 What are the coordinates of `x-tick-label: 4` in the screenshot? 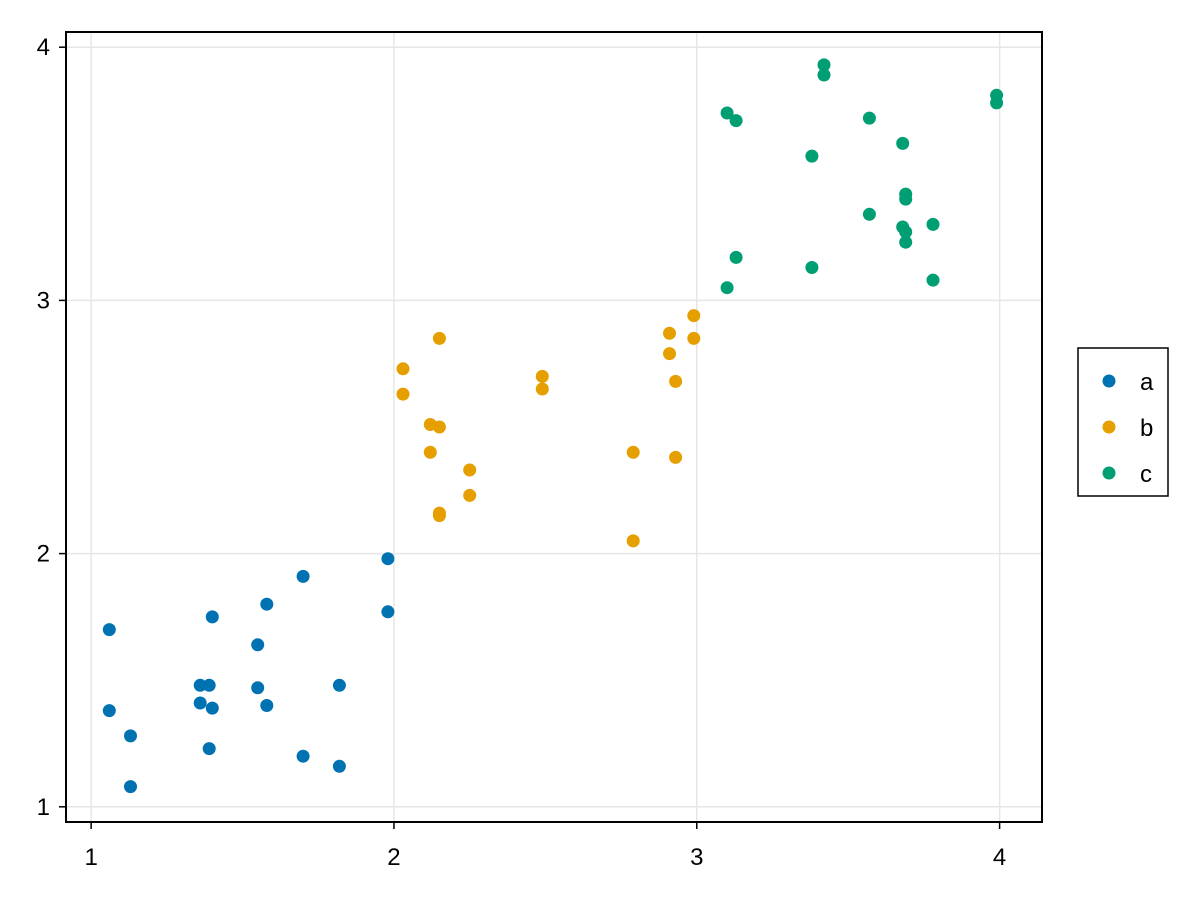 It's located at (999, 857).